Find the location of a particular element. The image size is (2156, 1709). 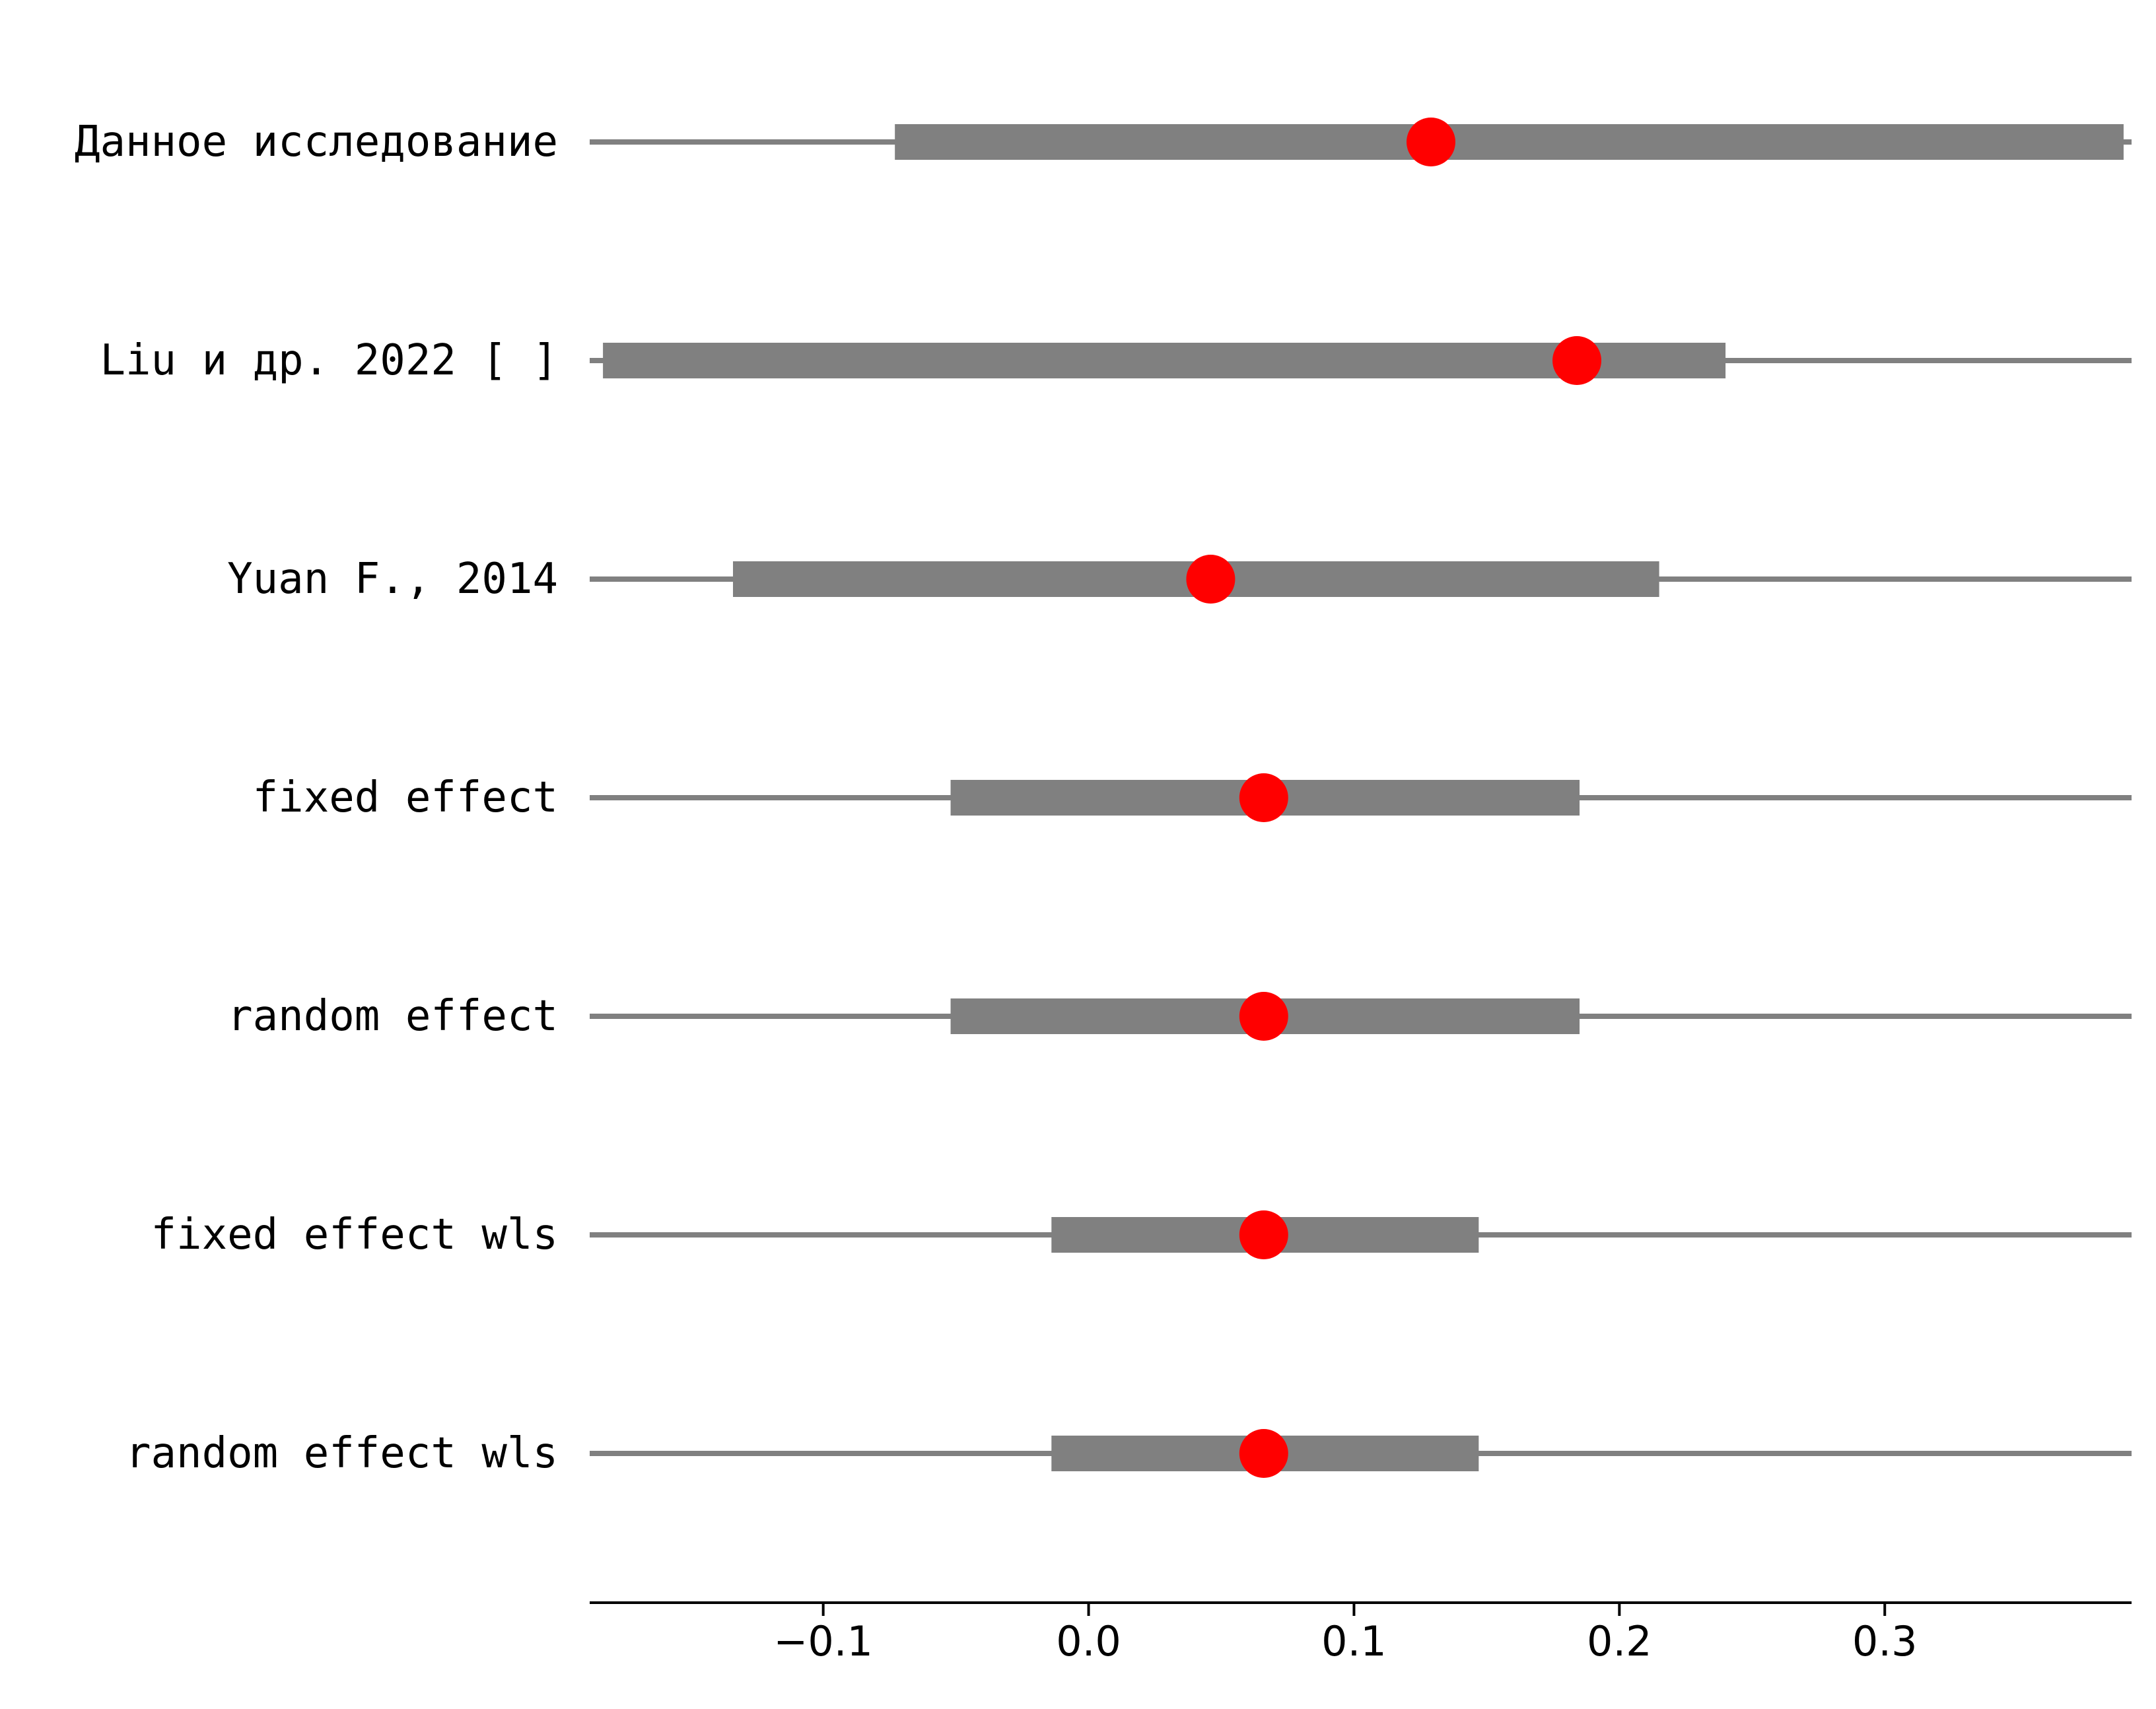

study-label: Yuan F., 2014 is located at coordinates (392, 579).